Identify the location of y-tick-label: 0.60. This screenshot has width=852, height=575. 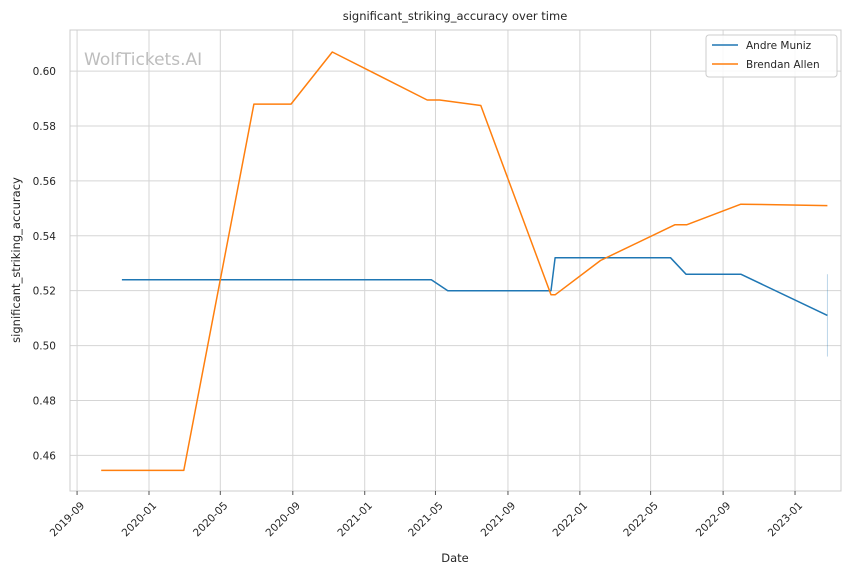
(44, 72).